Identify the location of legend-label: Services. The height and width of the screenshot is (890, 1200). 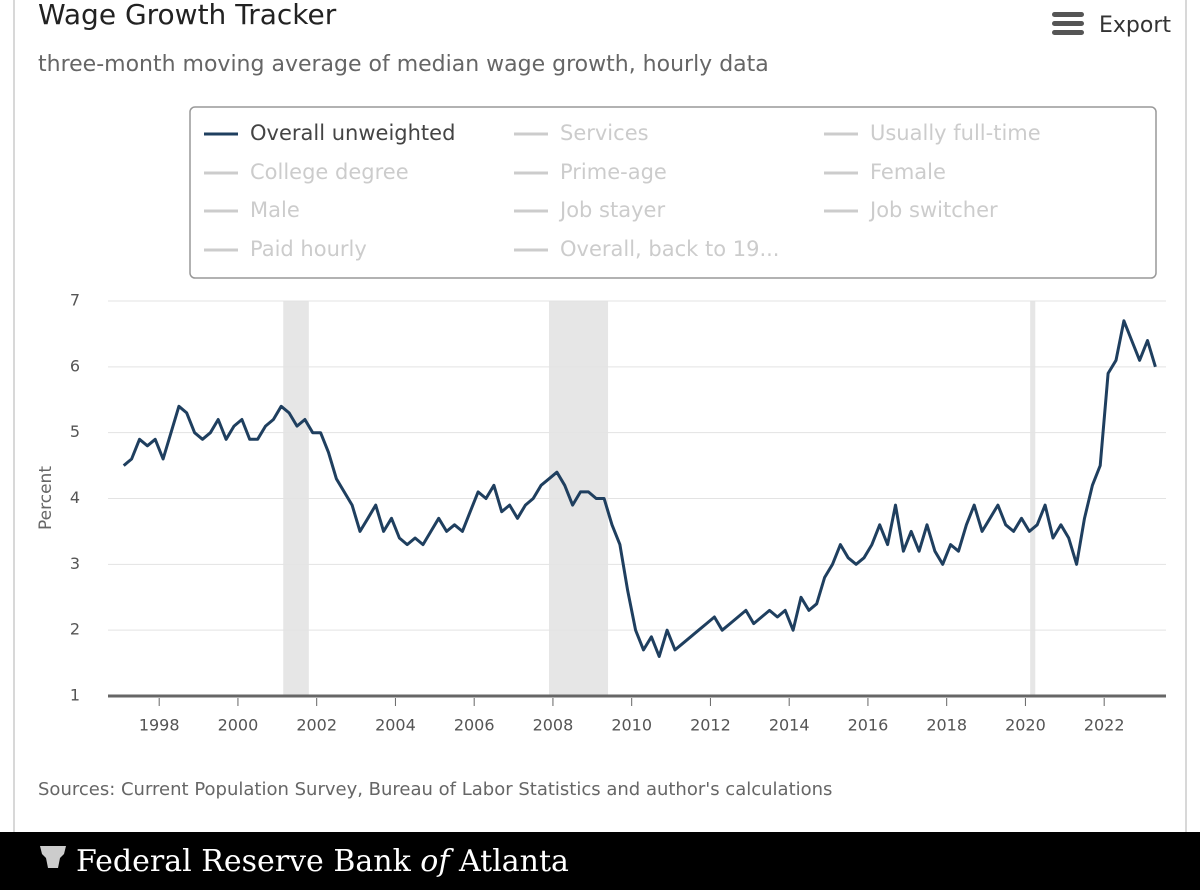
(604, 133).